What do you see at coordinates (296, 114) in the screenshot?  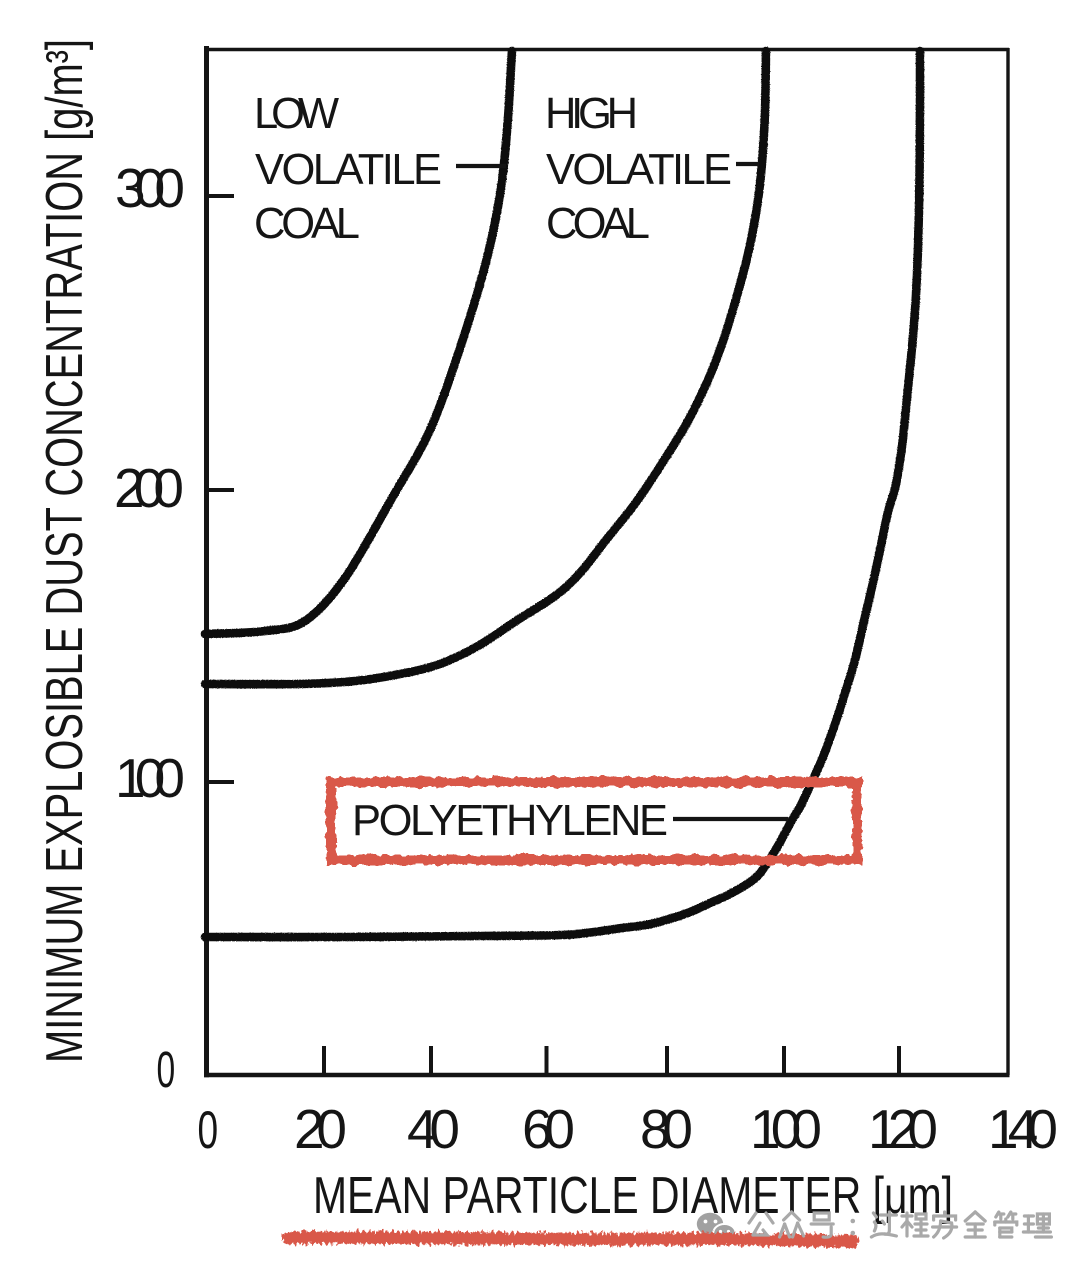 I see `svg-text: LOW` at bounding box center [296, 114].